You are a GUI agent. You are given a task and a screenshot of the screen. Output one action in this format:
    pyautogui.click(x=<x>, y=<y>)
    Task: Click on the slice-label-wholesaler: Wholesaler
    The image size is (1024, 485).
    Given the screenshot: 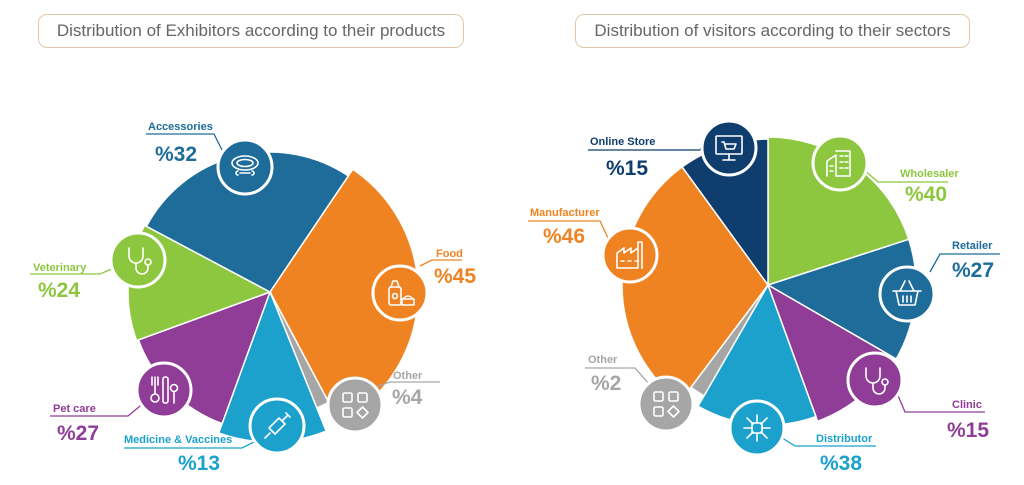 What is the action you would take?
    pyautogui.click(x=929, y=174)
    